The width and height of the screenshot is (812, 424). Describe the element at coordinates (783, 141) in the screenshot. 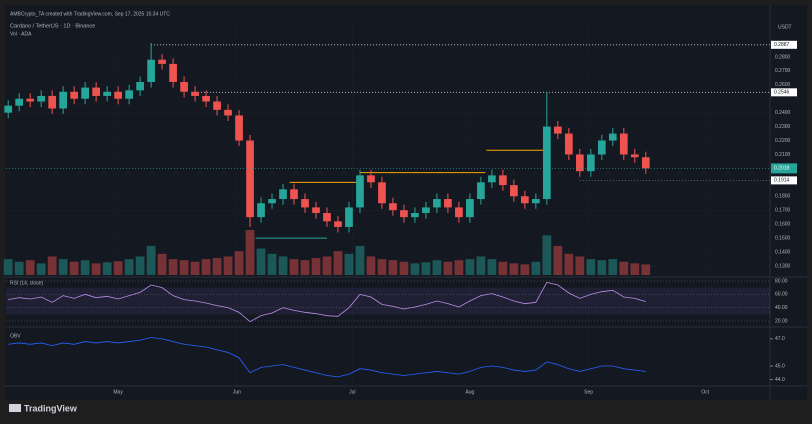

I see `y-tick-label: 0.2200` at that location.